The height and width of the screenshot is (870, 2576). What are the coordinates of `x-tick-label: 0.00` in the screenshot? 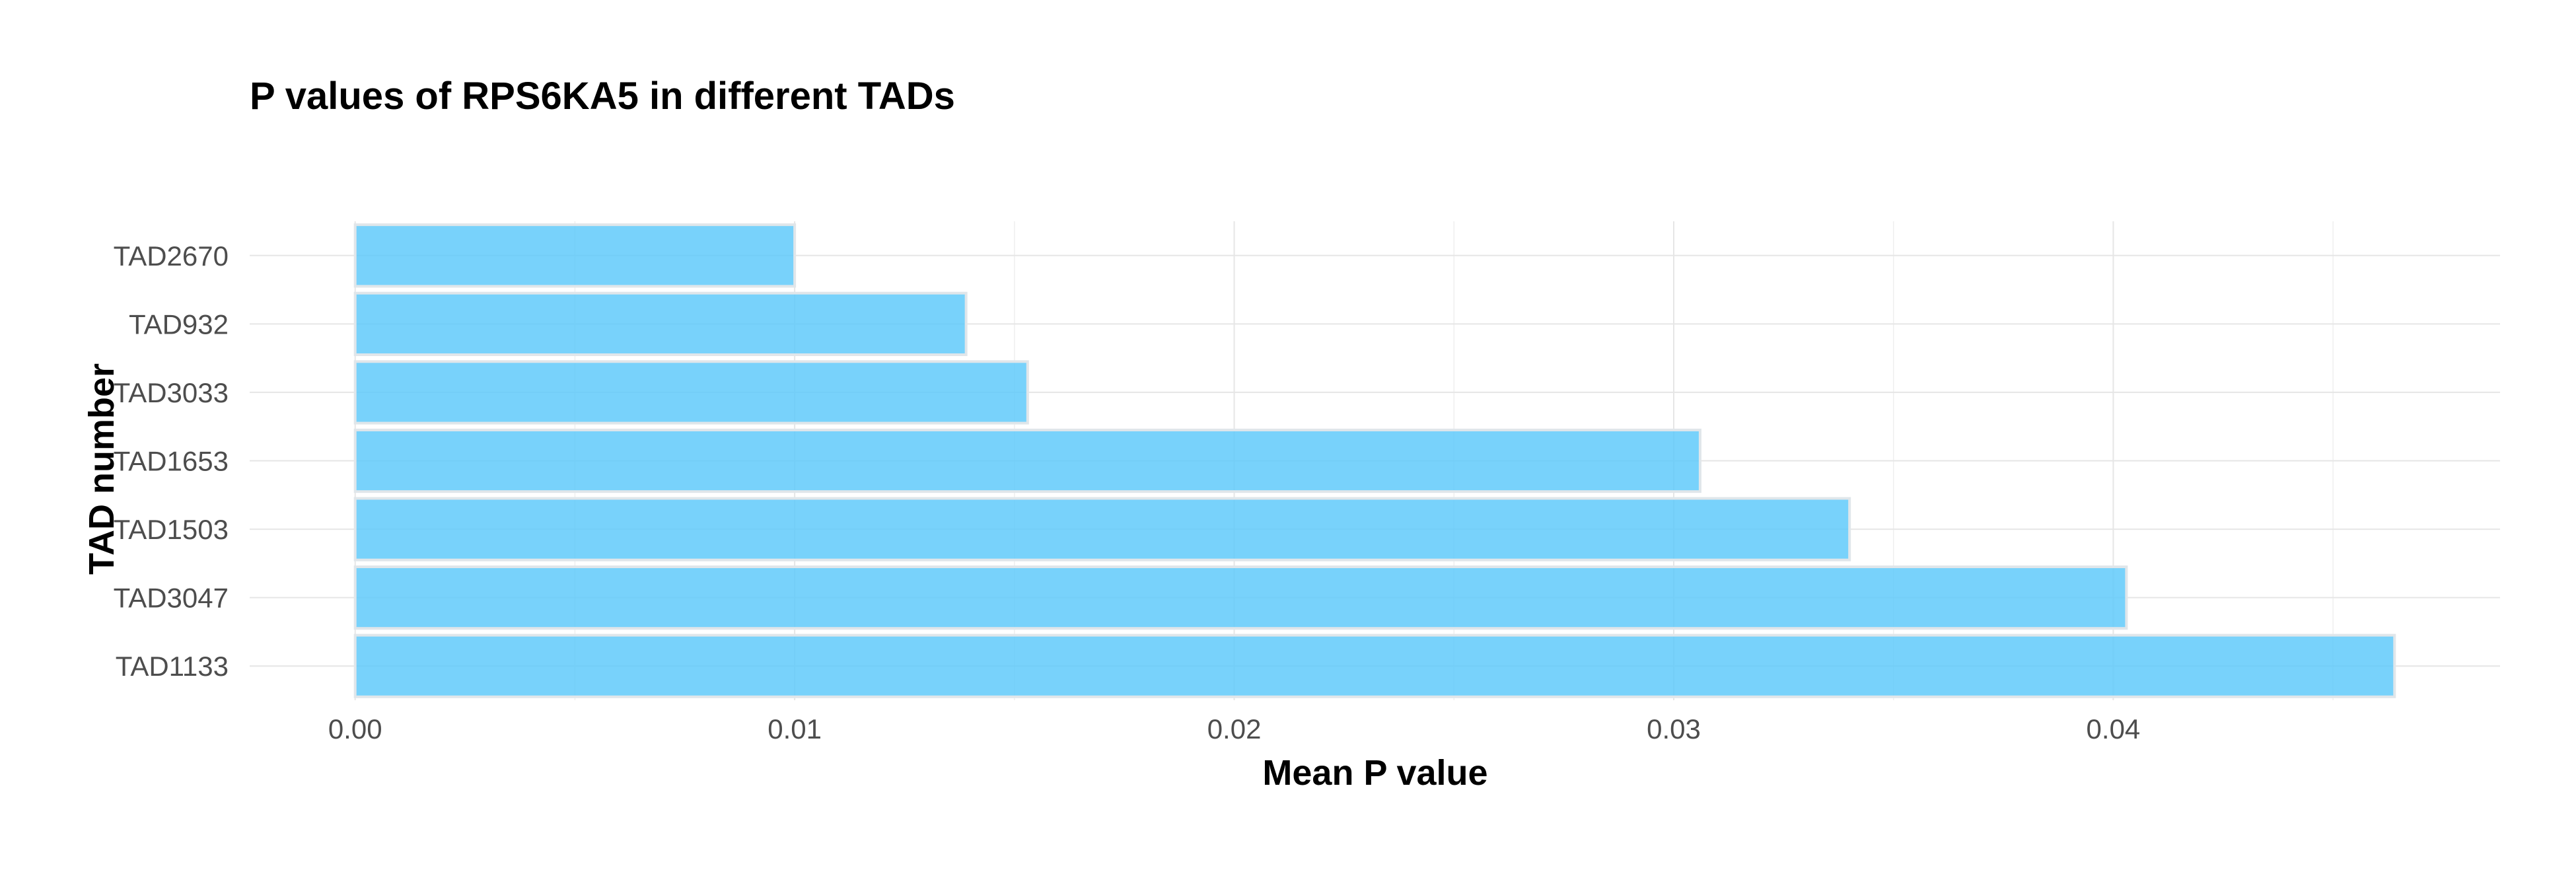 It's located at (355, 728).